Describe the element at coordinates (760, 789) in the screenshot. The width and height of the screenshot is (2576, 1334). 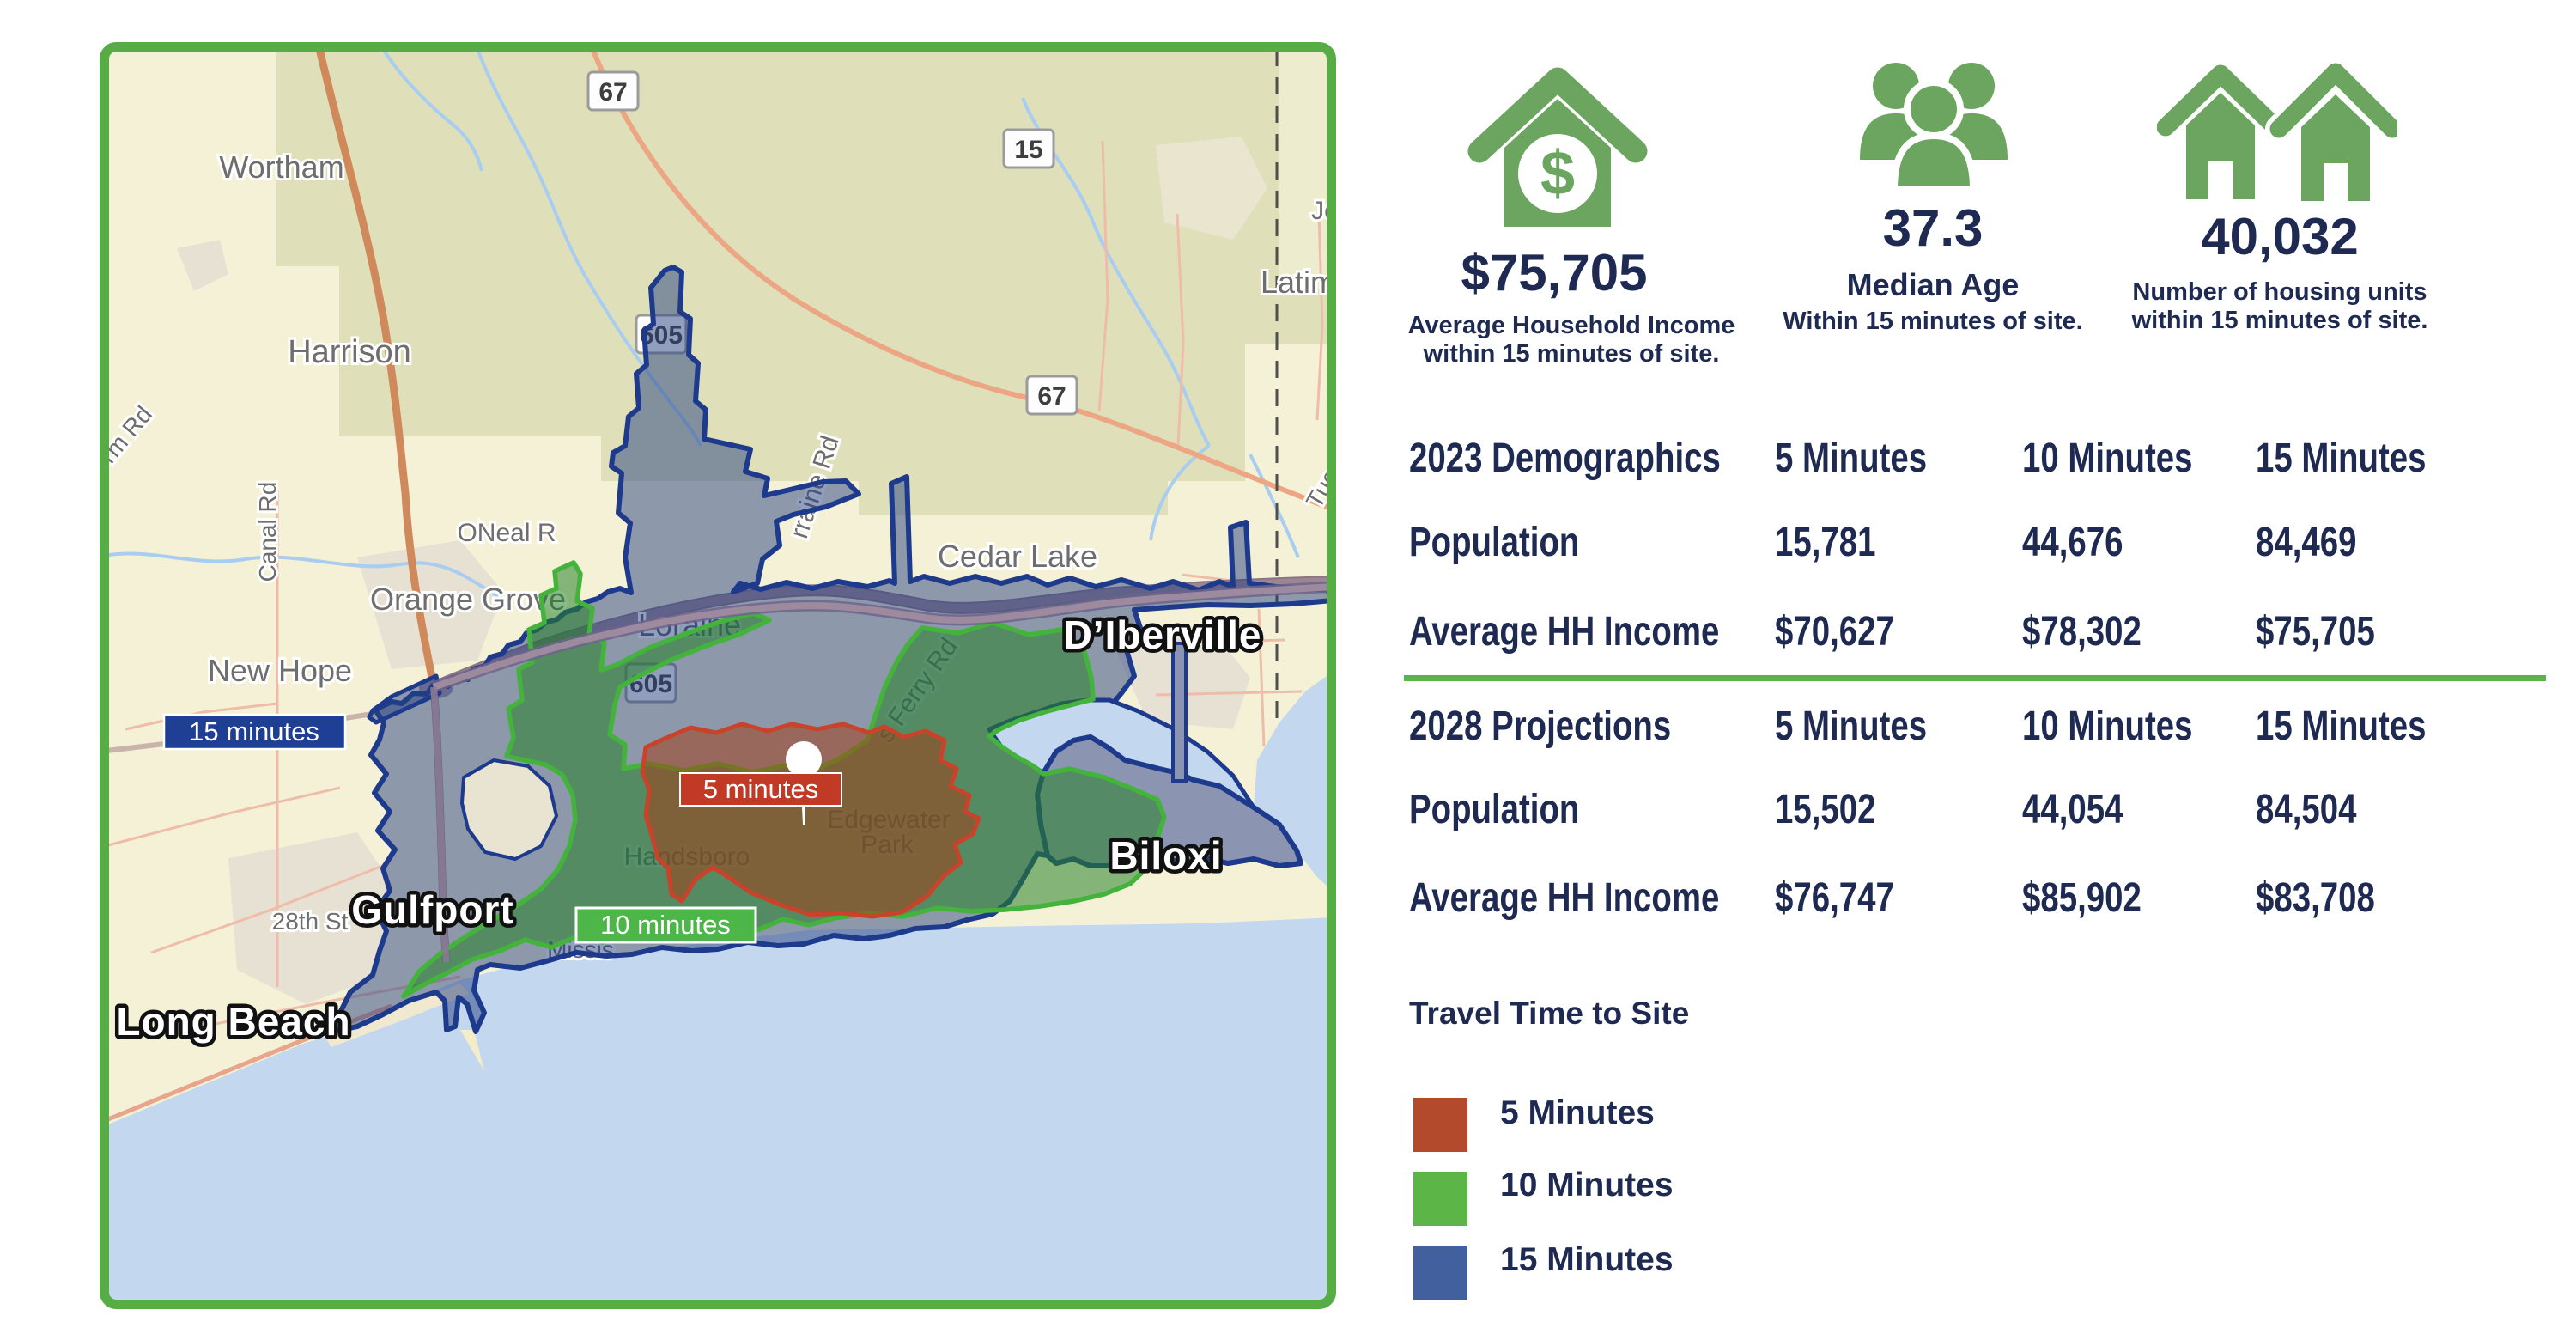
I see `svg-text: 5 minutes` at that location.